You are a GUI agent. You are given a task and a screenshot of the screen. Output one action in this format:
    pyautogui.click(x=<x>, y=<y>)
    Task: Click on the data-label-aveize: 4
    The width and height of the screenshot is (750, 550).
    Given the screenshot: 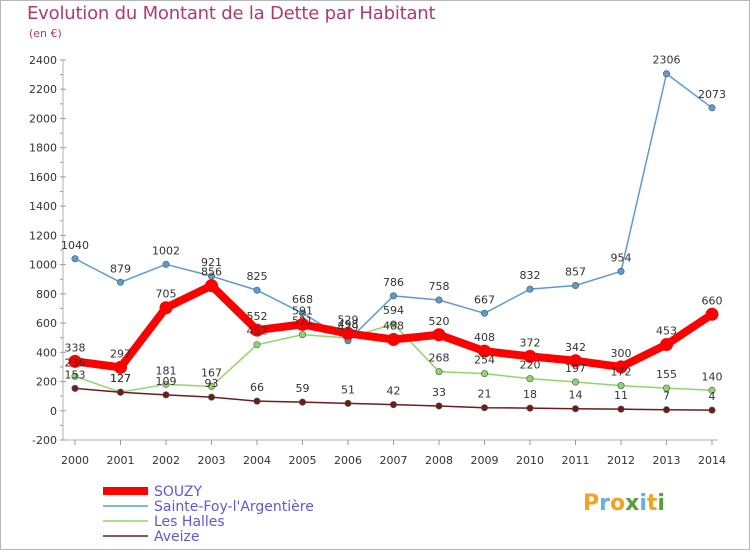 What is the action you would take?
    pyautogui.click(x=712, y=396)
    